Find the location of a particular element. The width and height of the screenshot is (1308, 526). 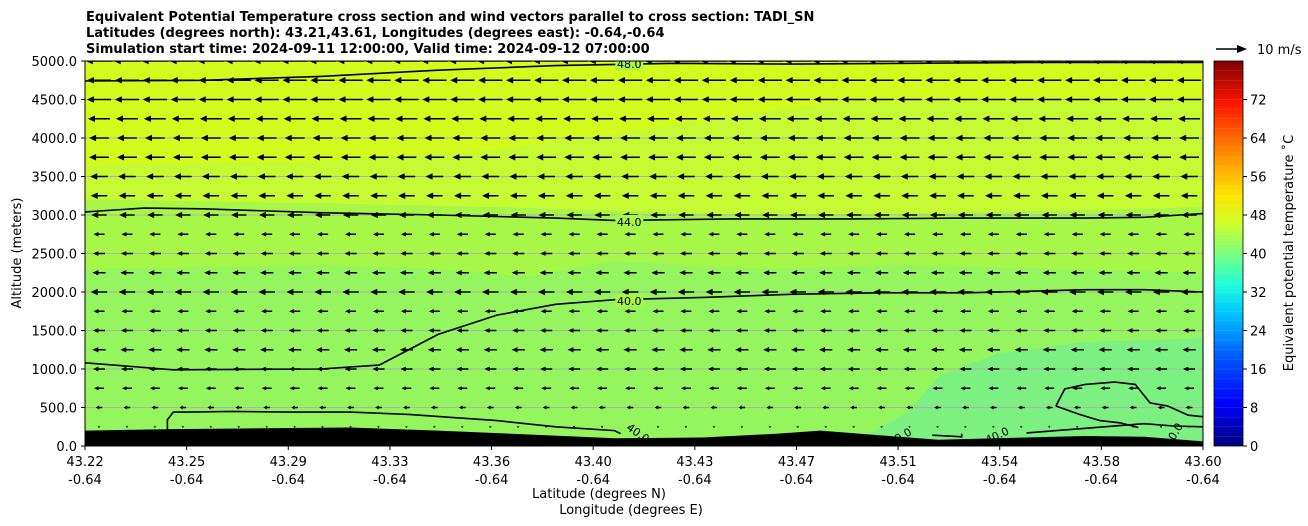

wind-vector-r3-c38 is located at coordinates (1161, 118).